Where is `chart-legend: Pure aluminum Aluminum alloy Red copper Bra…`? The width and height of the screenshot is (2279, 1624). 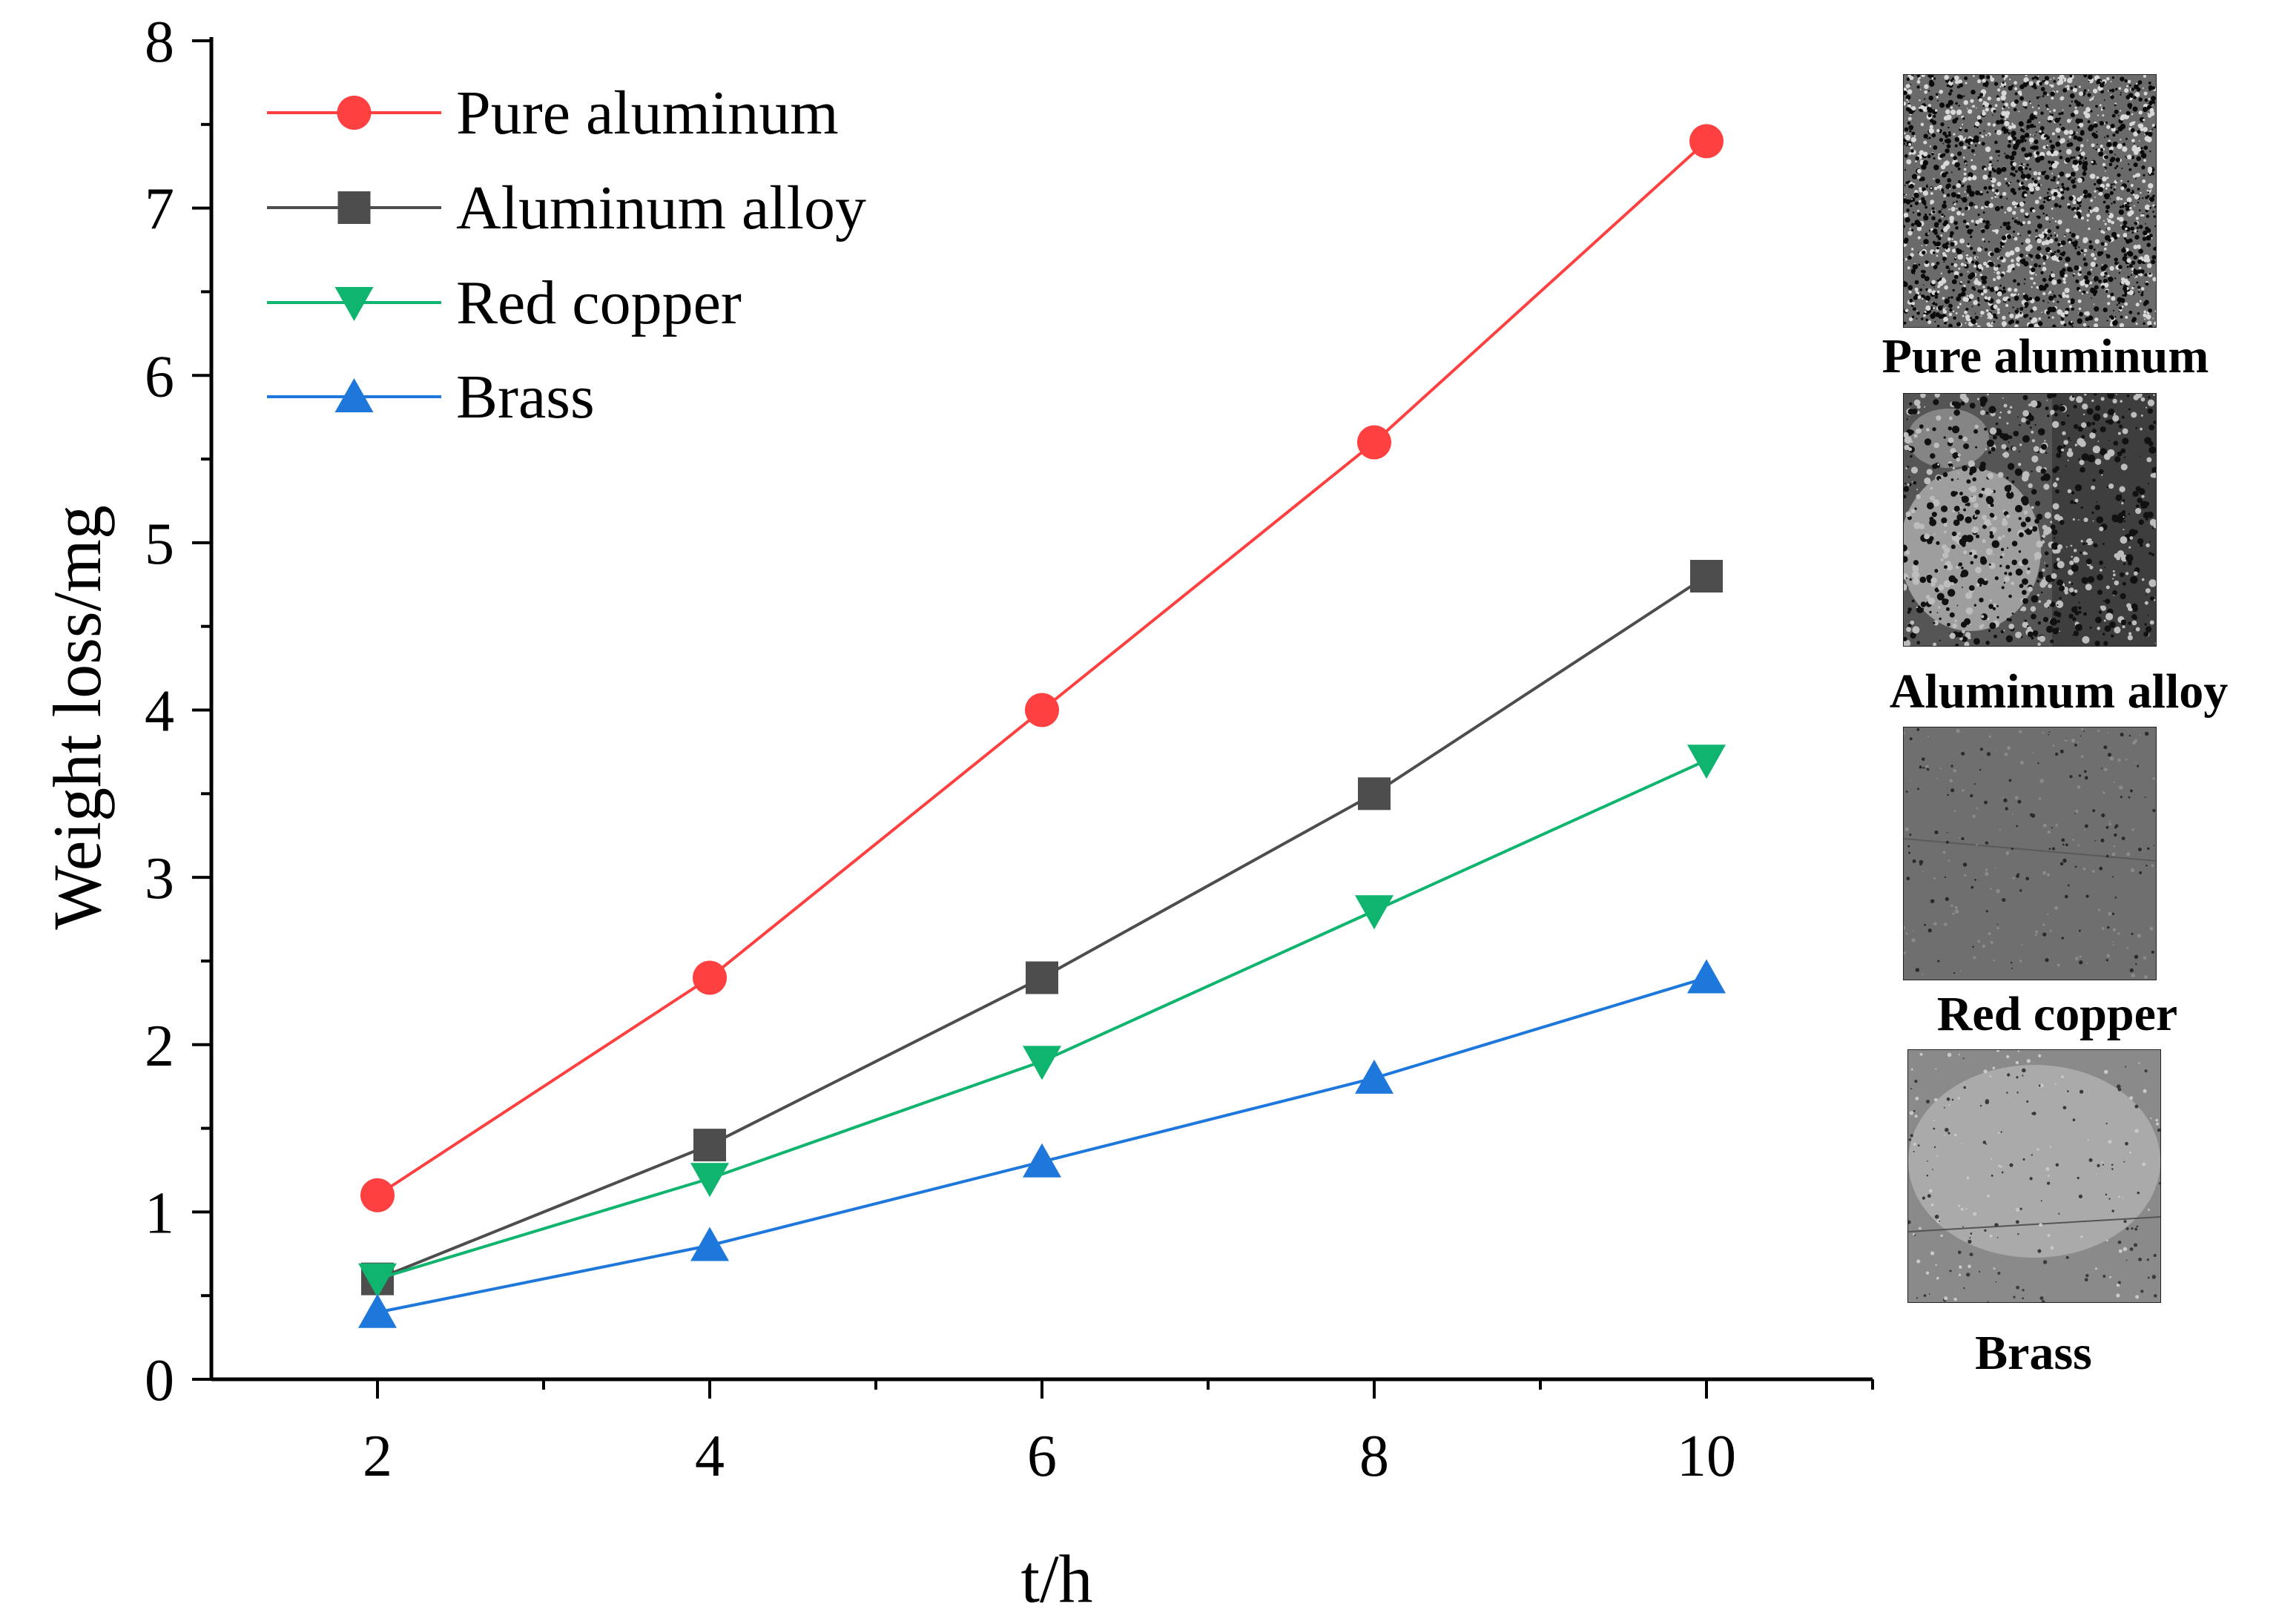
chart-legend: Pure aluminum Aluminum alloy Red copper Bra… is located at coordinates (566, 256).